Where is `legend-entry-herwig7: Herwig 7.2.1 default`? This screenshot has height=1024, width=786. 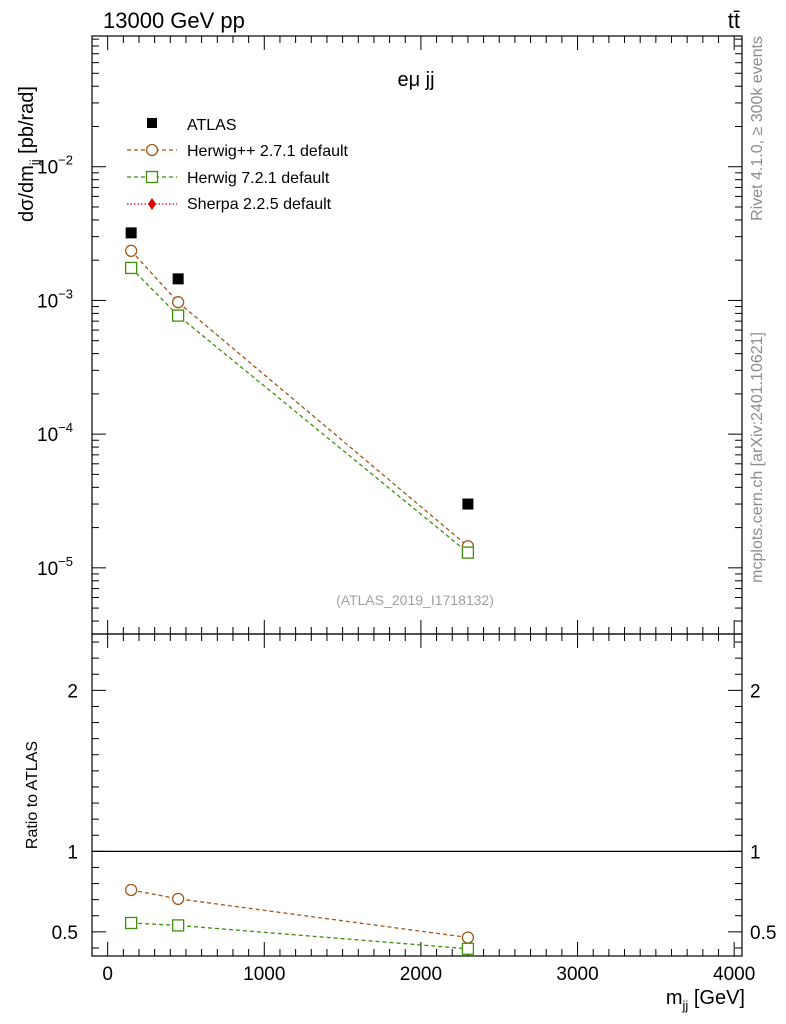
legend-entry-herwig7: Herwig 7.2.1 default is located at coordinates (228, 178).